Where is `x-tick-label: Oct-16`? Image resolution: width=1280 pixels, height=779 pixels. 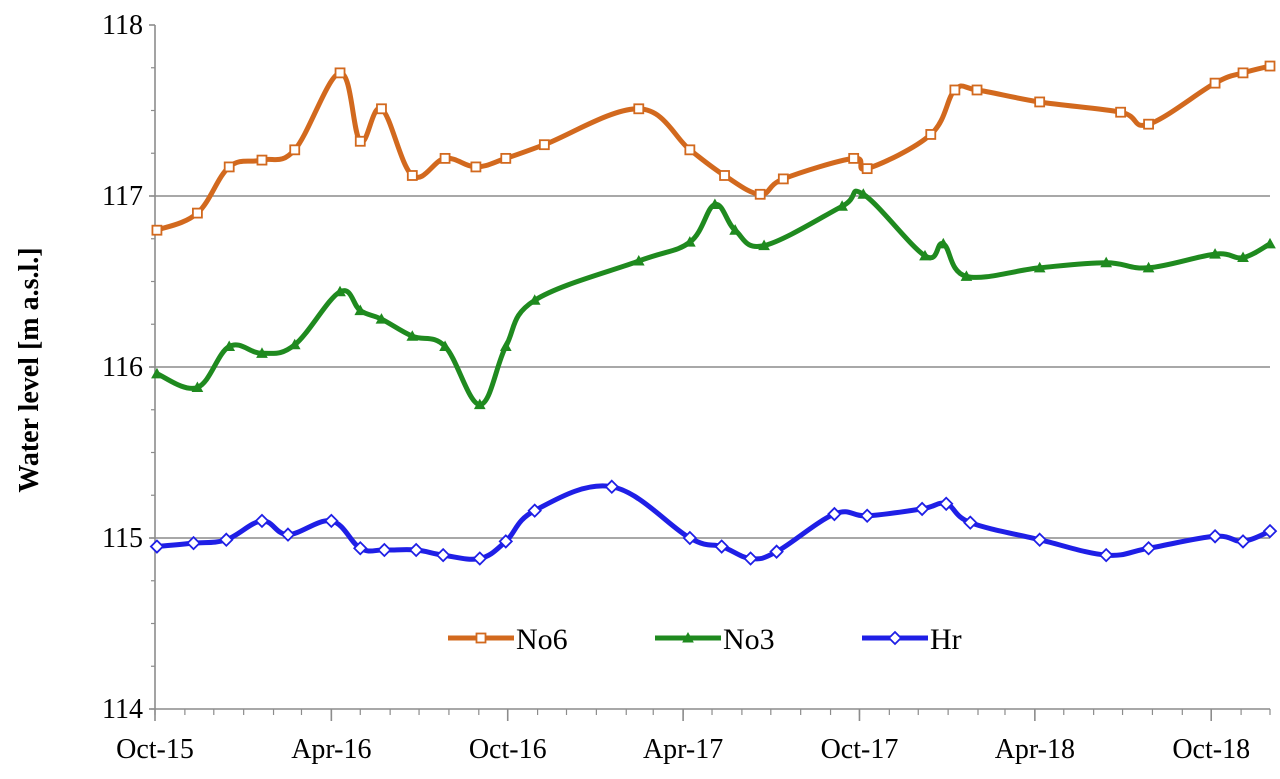
x-tick-label: Oct-16 is located at coordinates (508, 749).